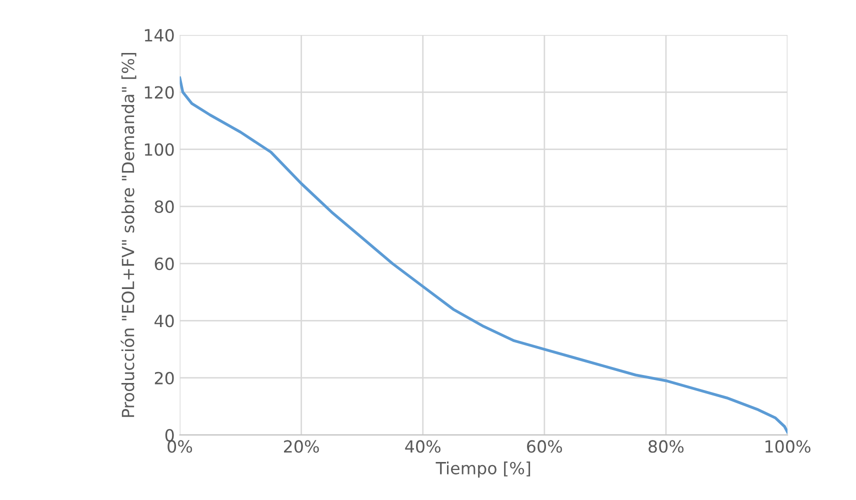 The width and height of the screenshot is (856, 500). Describe the element at coordinates (164, 378) in the screenshot. I see `y-tick-label: 20` at that location.